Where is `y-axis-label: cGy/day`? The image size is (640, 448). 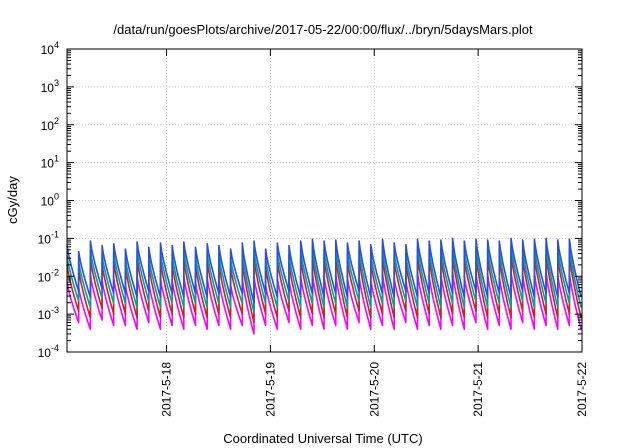 y-axis-label: cGy/day is located at coordinates (12, 200).